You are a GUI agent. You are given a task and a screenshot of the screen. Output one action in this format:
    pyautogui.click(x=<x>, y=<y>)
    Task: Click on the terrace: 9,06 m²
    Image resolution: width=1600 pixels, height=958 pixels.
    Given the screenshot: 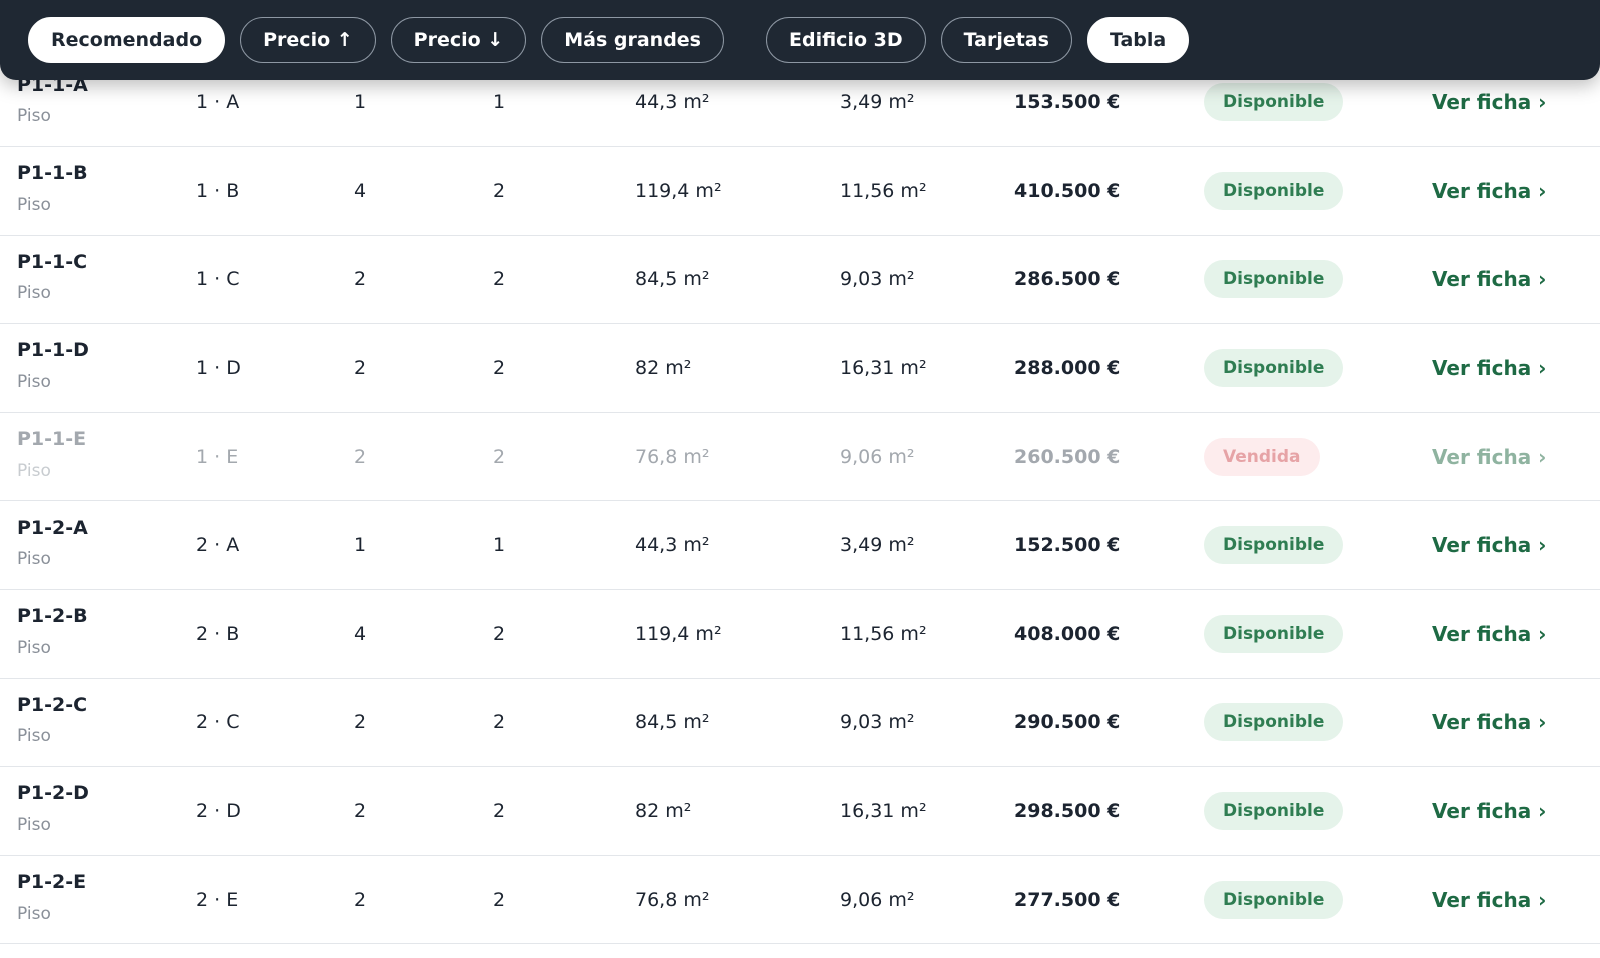 What is the action you would take?
    pyautogui.click(x=877, y=899)
    